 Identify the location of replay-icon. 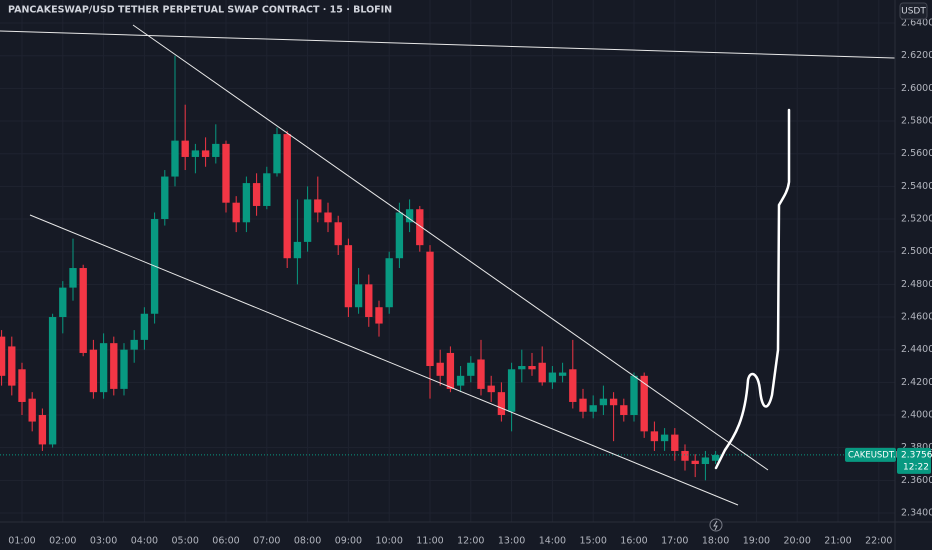
(716, 525).